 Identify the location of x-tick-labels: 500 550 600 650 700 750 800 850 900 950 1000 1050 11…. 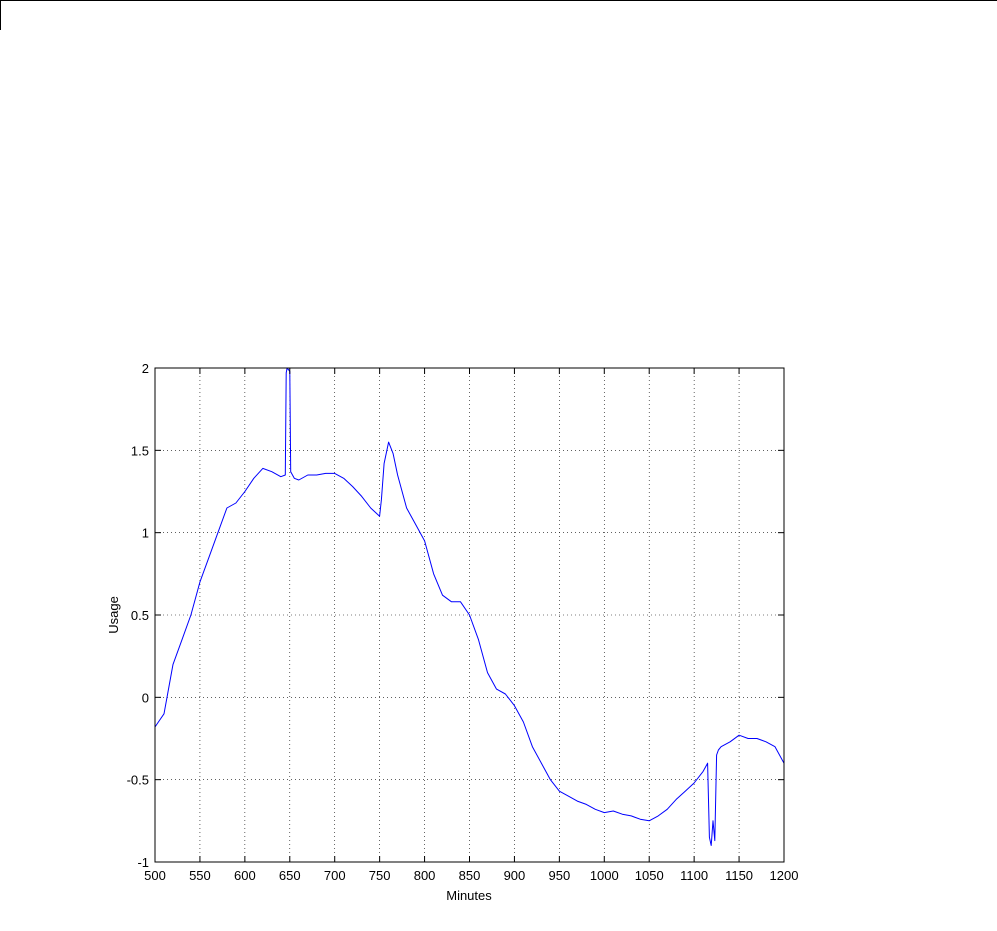
(471, 875).